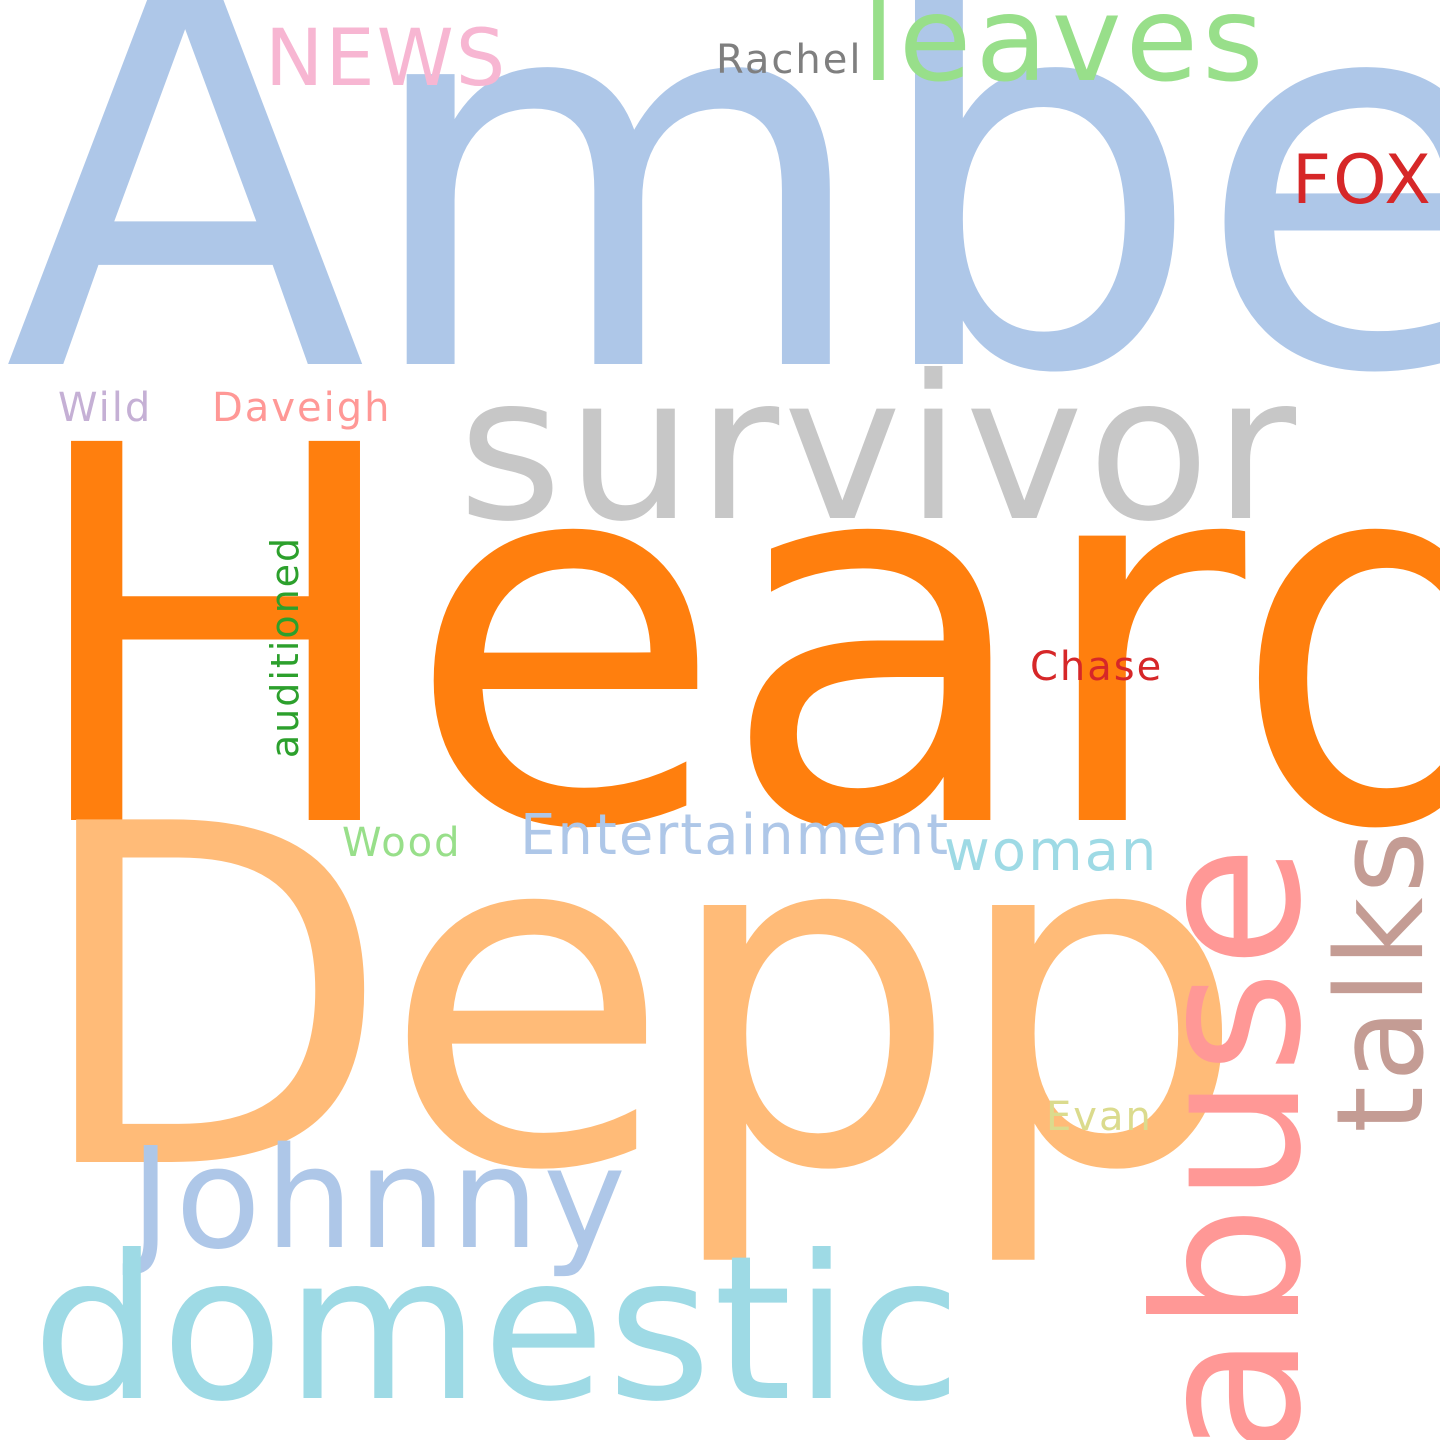 The width and height of the screenshot is (1440, 1440). Describe the element at coordinates (735, 835) in the screenshot. I see `word-entertainment: Entertainment` at that location.